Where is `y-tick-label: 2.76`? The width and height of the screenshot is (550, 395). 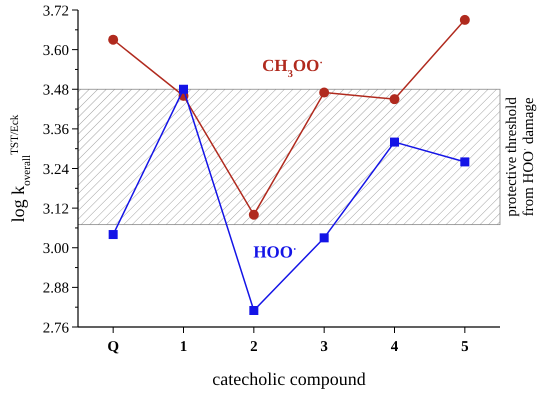
y-tick-label: 2.76 is located at coordinates (56, 328).